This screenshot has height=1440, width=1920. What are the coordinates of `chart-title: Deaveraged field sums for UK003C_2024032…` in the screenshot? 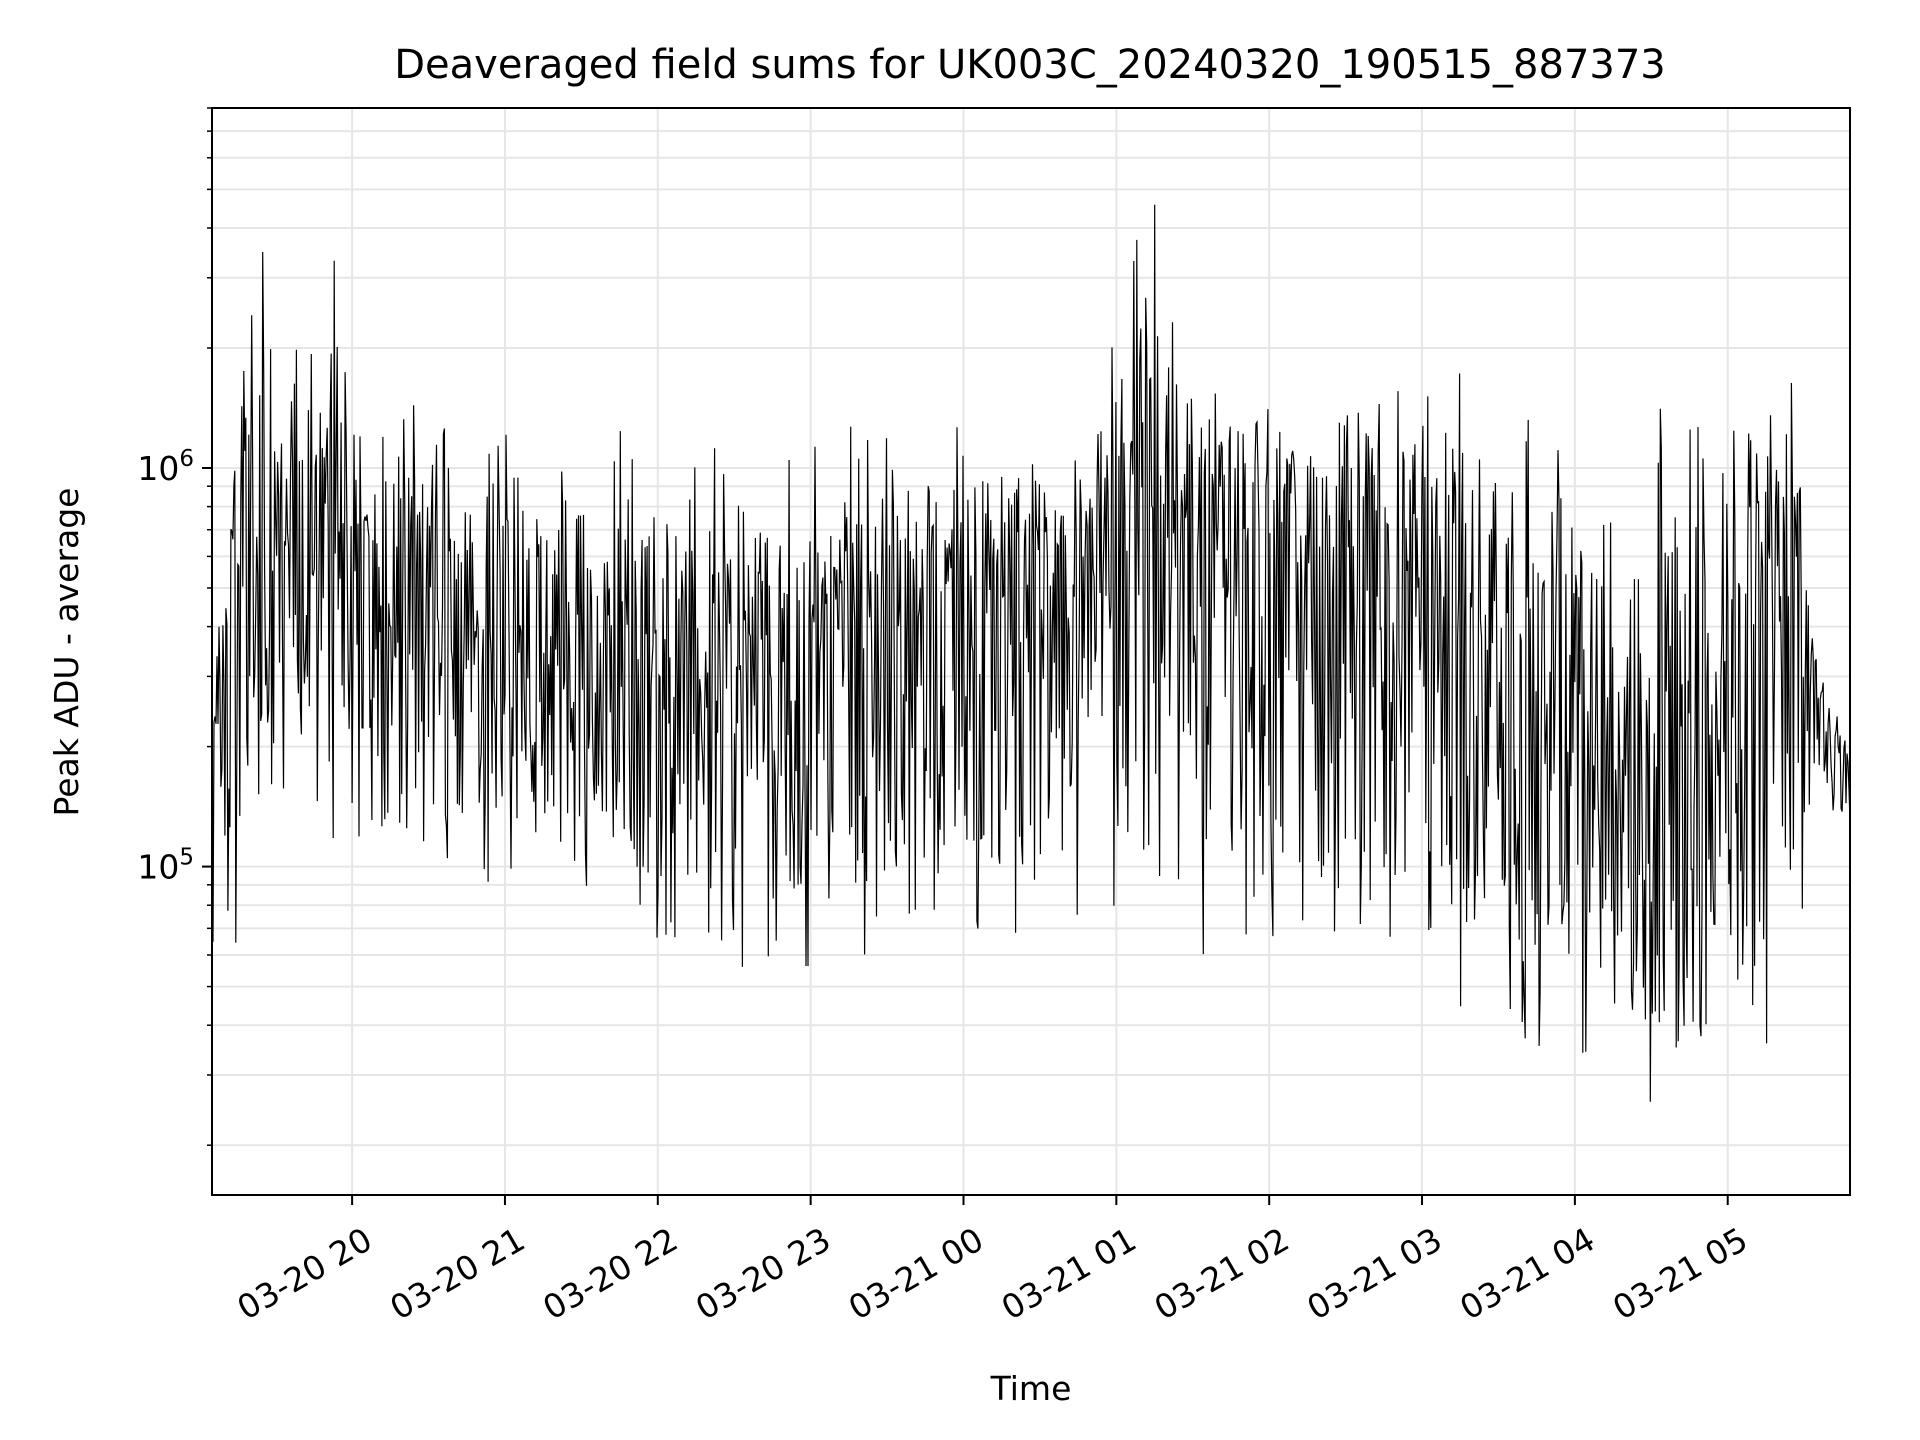 It's located at (1029, 65).